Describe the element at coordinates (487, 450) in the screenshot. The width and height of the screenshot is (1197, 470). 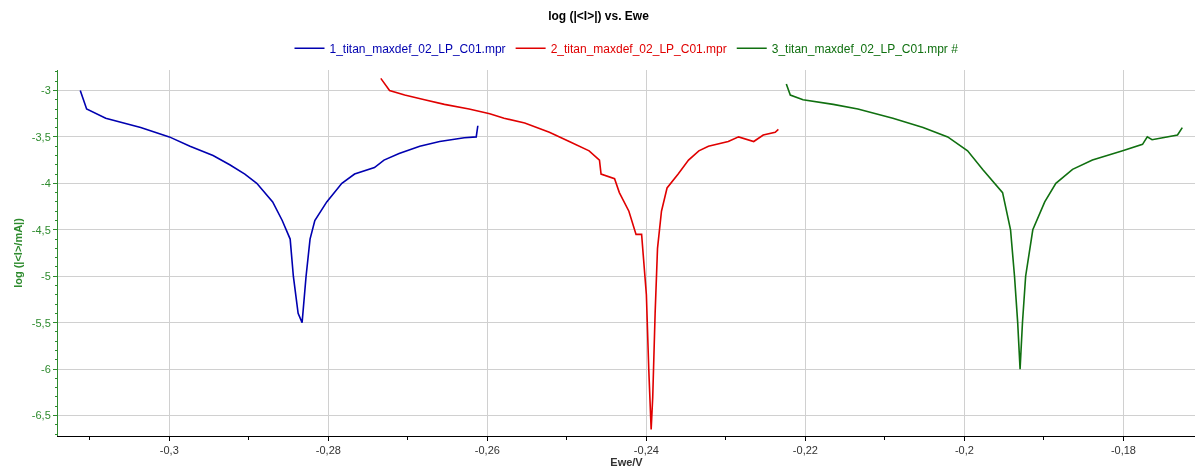
I see `x-tick-label: -0,26` at that location.